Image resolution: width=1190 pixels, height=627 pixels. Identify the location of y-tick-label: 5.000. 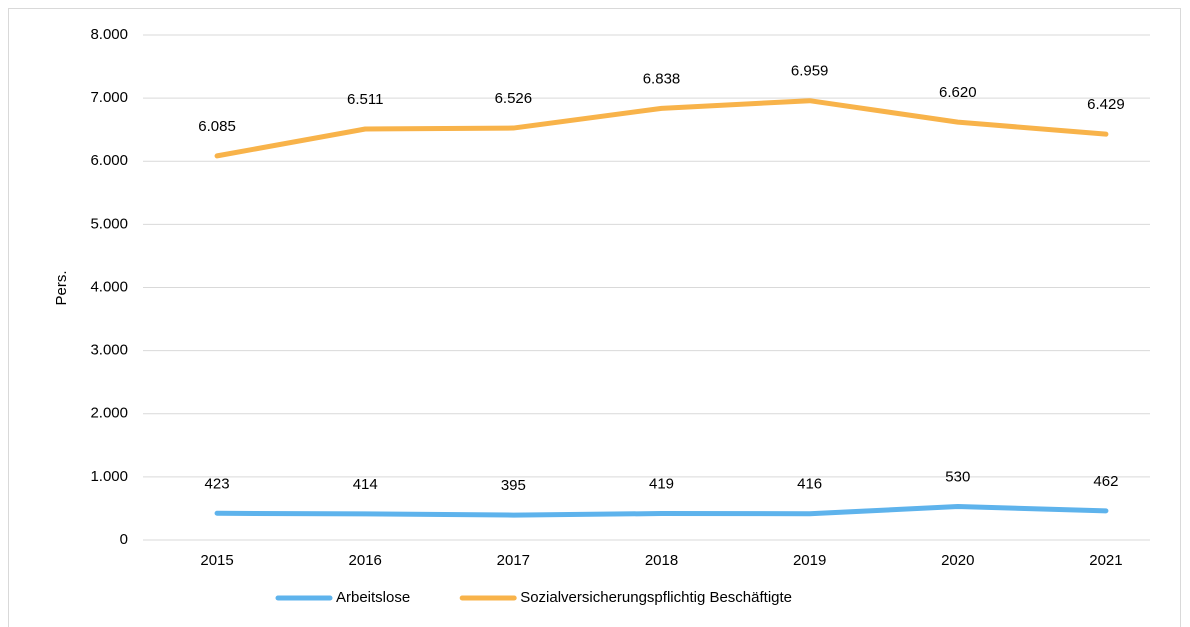
(109, 223).